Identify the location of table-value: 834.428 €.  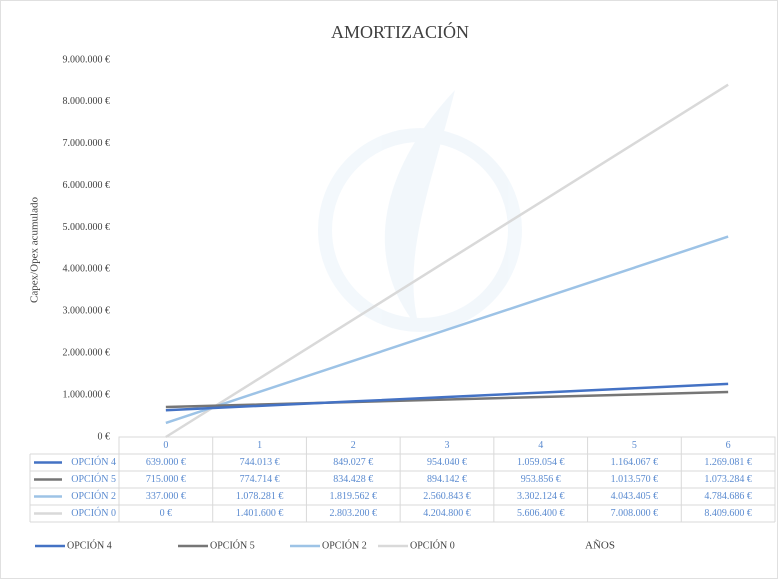
(353, 479).